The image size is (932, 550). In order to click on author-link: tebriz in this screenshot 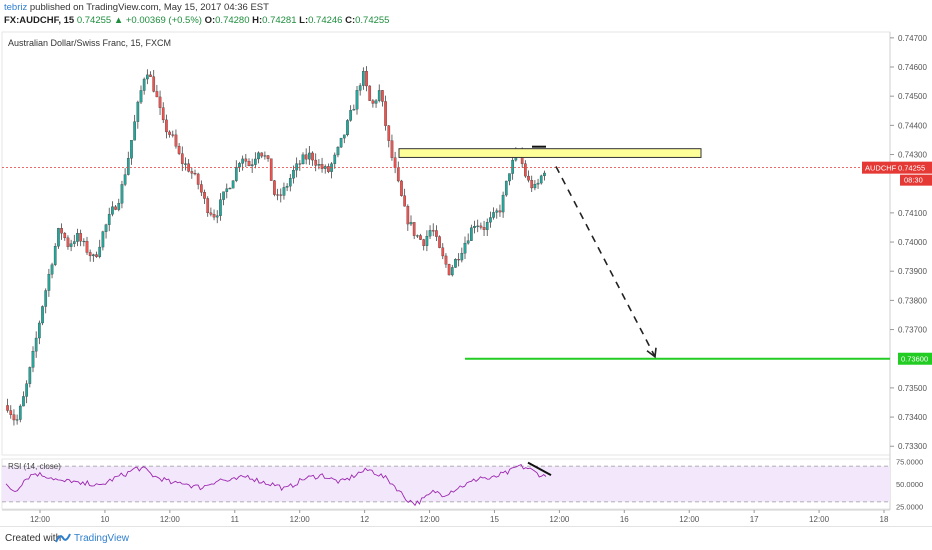, I will do `click(16, 7)`.